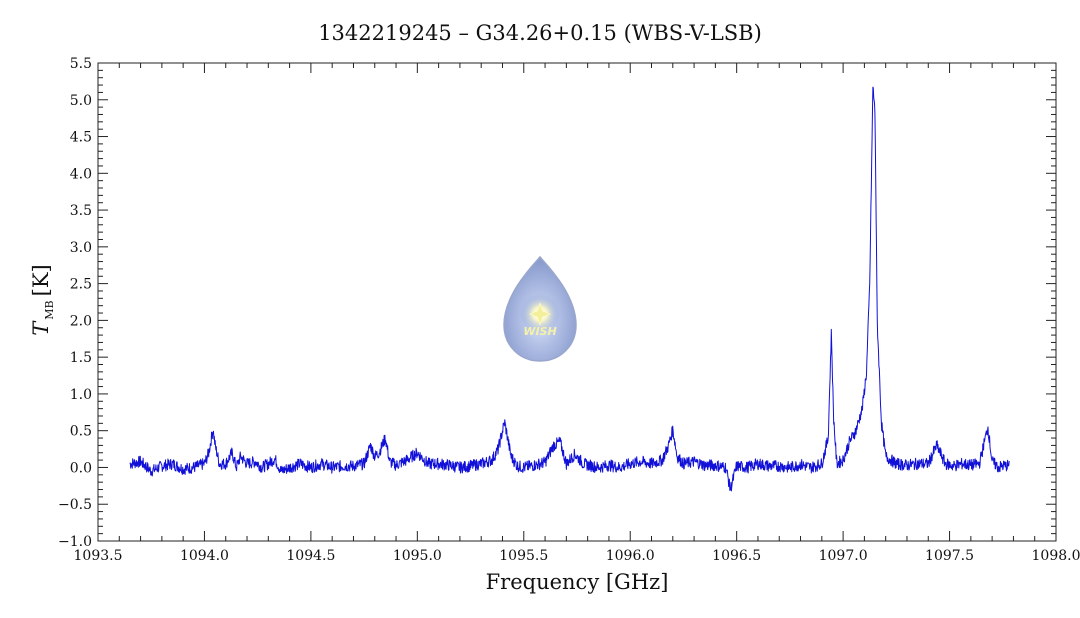 The width and height of the screenshot is (1080, 618). I want to click on y-axis-label-symbol: T, so click(41, 328).